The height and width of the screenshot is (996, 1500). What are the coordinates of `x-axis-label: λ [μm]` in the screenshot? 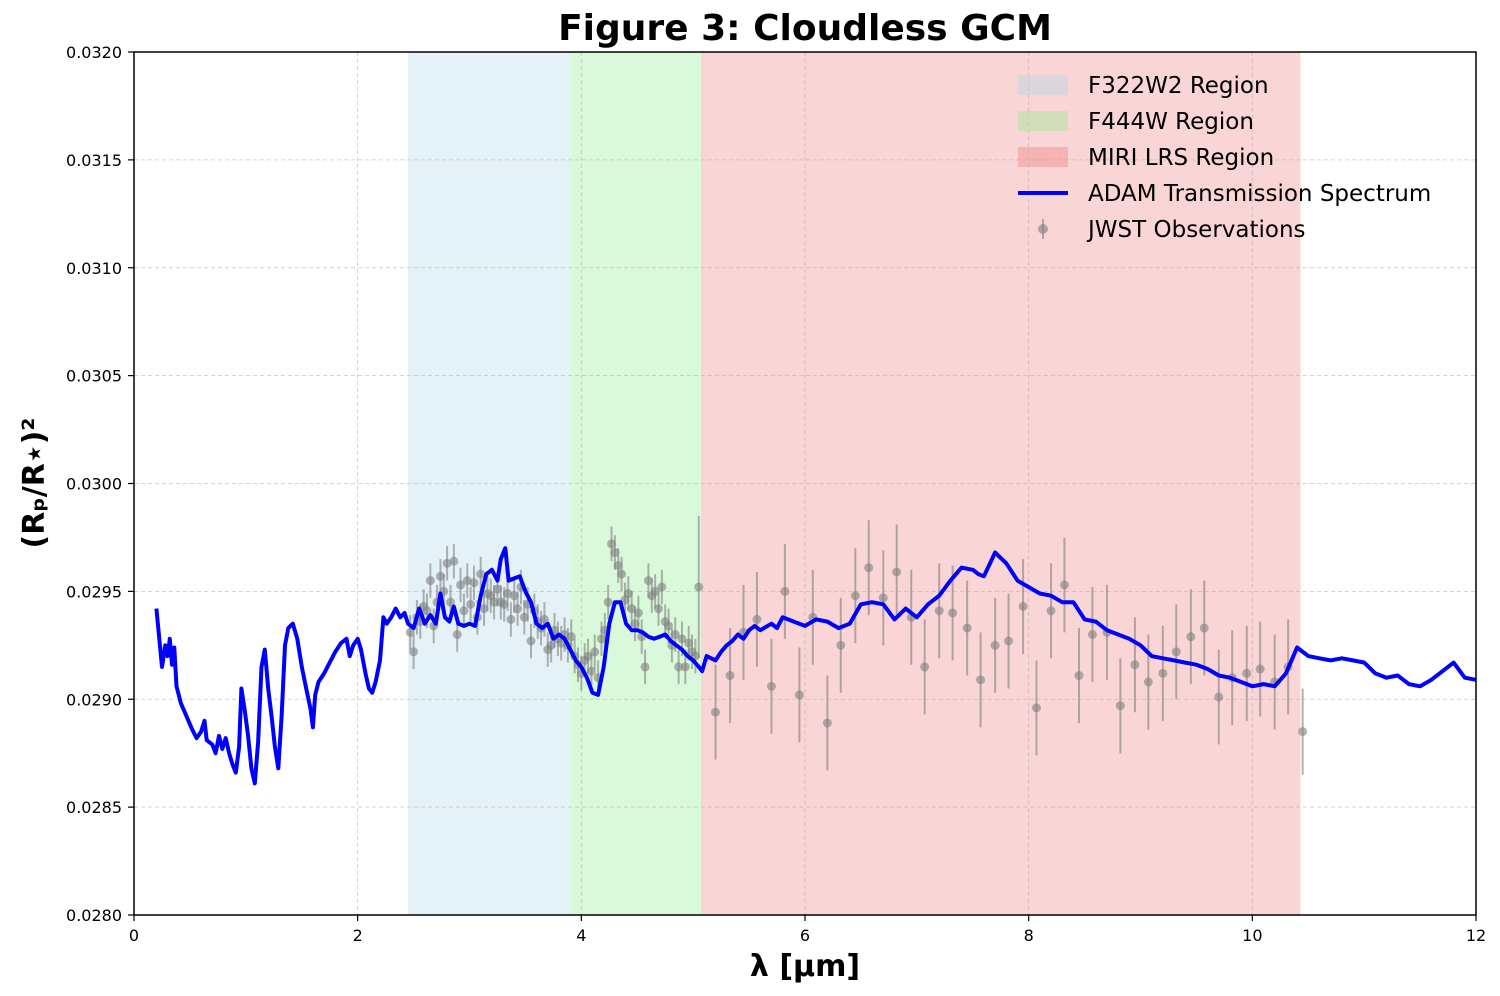 It's located at (805, 966).